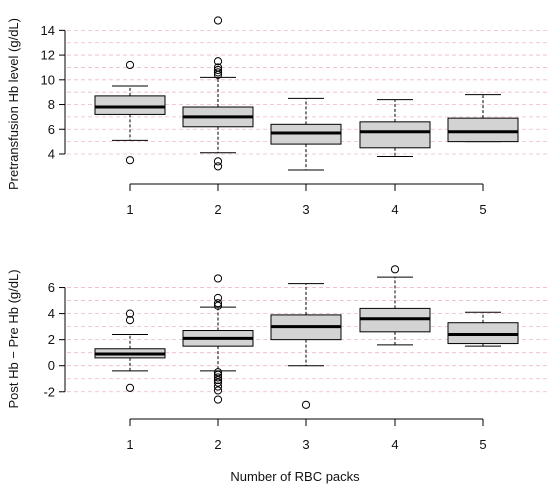 The height and width of the screenshot is (488, 550). What do you see at coordinates (49, 391) in the screenshot?
I see `y-tick-label: -2` at bounding box center [49, 391].